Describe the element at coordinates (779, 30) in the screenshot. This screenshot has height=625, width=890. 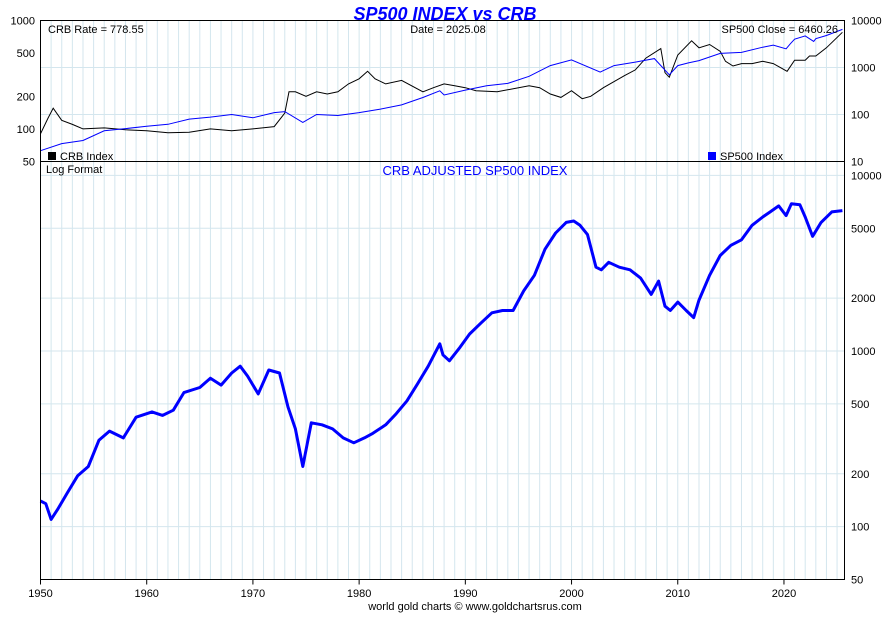
I see `sp500-close-label: SP500 Close = 6460.26` at that location.